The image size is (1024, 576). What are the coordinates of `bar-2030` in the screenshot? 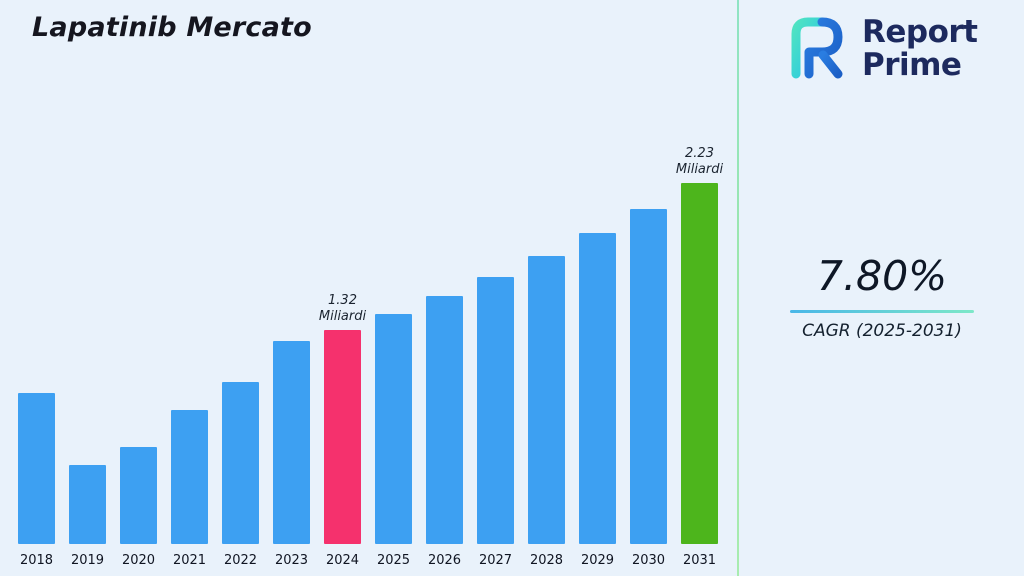 It's located at (648, 376).